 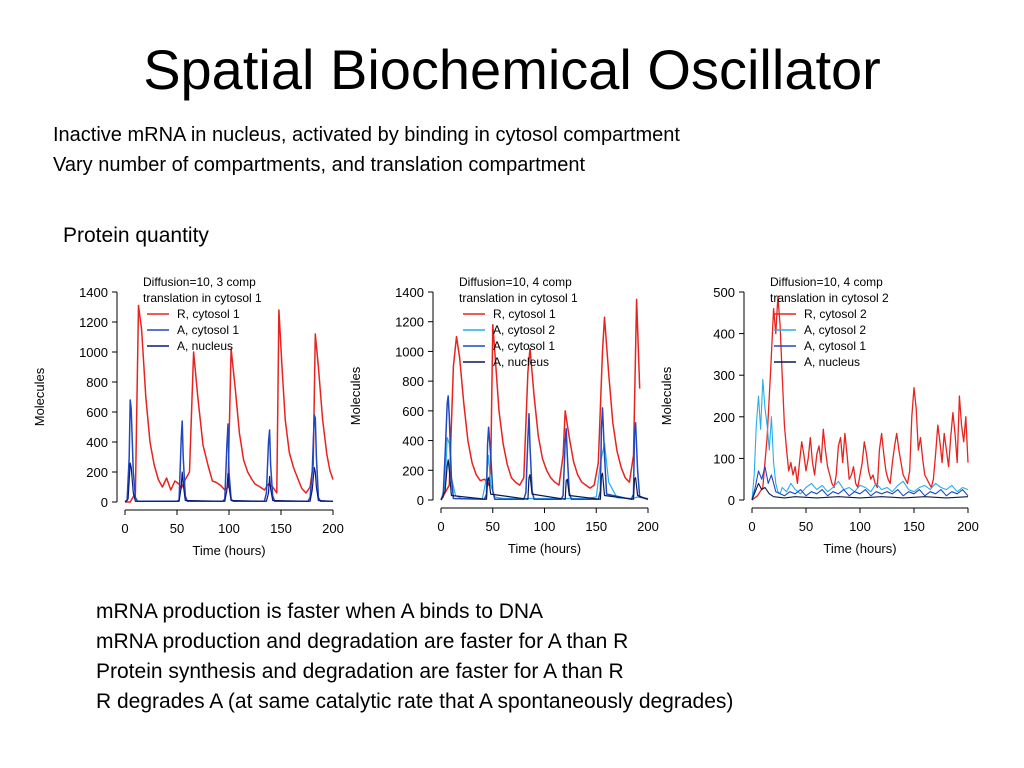 I want to click on y-tick-label: 300, so click(x=724, y=375).